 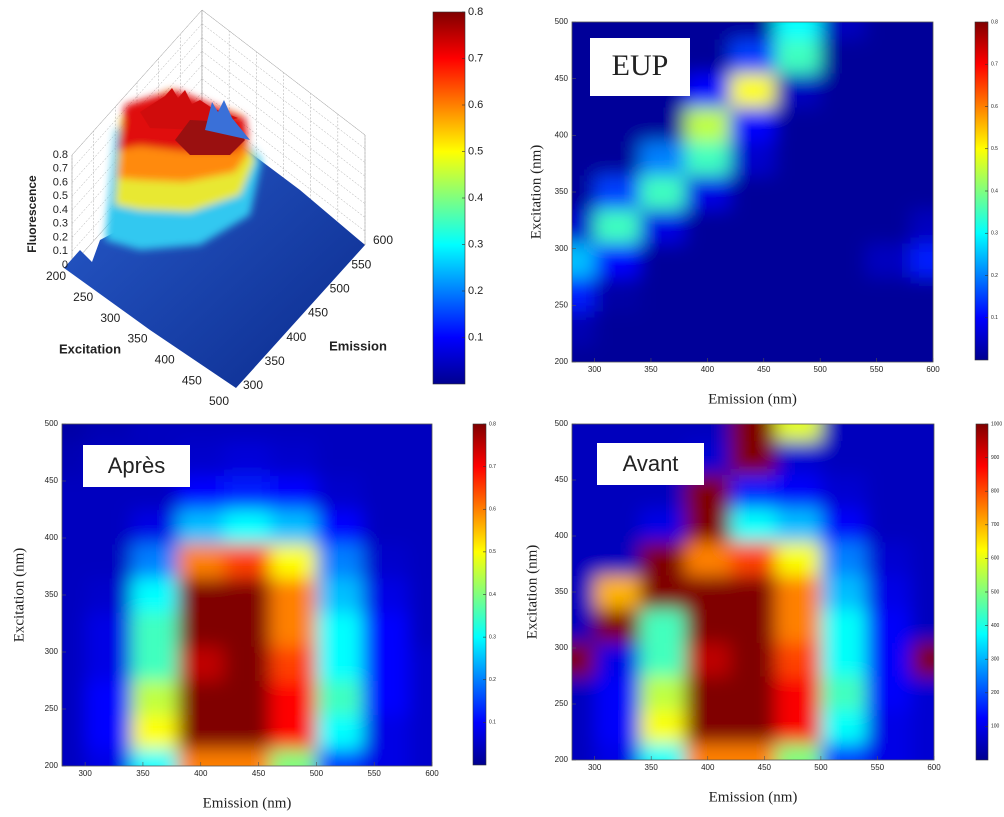 I want to click on colorbar-tick-label: 0.6, so click(x=492, y=510).